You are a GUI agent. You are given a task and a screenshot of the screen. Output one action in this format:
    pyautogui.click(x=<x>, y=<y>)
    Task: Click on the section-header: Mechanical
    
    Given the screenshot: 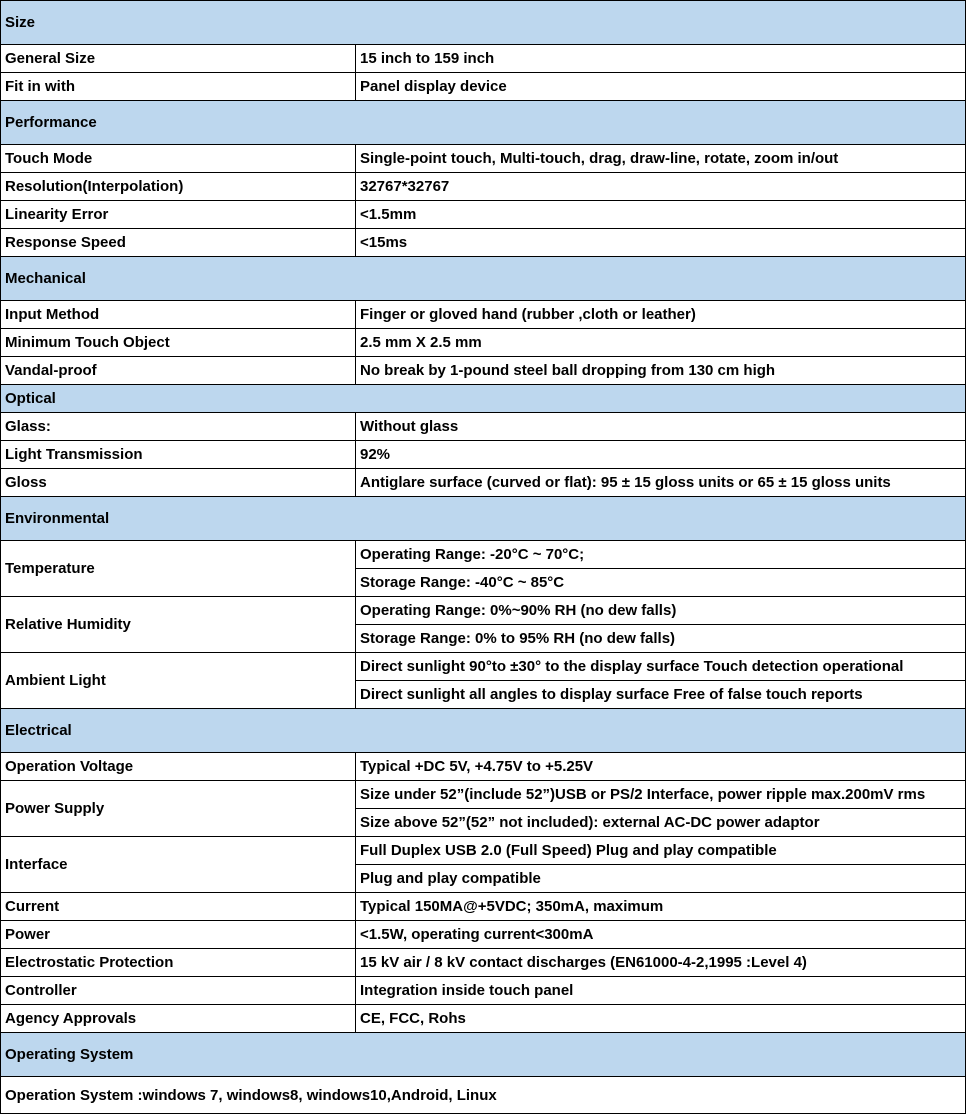 What is the action you would take?
    pyautogui.click(x=483, y=278)
    